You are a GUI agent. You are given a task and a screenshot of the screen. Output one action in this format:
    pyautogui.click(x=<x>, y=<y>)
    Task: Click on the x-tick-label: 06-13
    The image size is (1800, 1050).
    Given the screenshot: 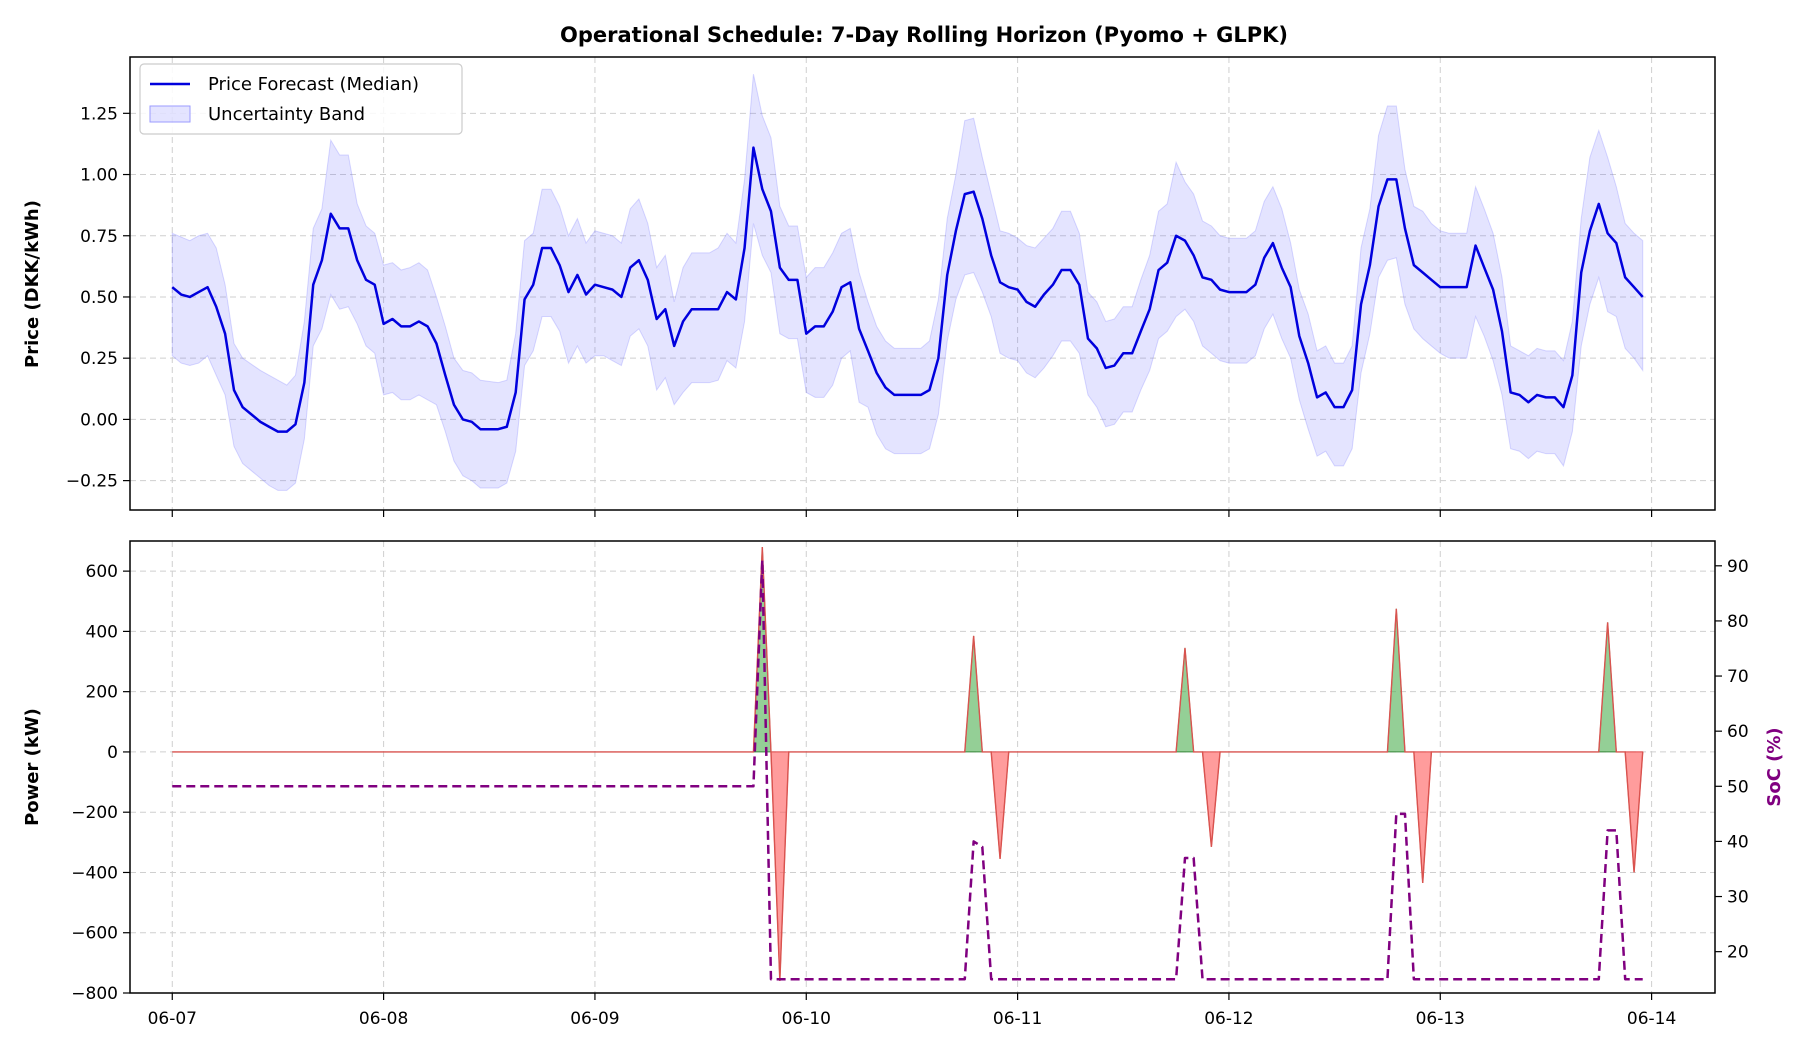 What is the action you would take?
    pyautogui.click(x=1440, y=1019)
    